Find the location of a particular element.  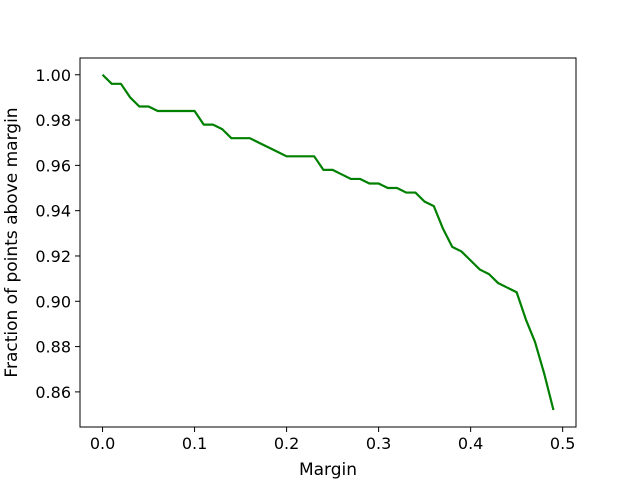

x-axis: 0.0 0.1 0.2 0.3 0.4 0.5 is located at coordinates (332, 440).